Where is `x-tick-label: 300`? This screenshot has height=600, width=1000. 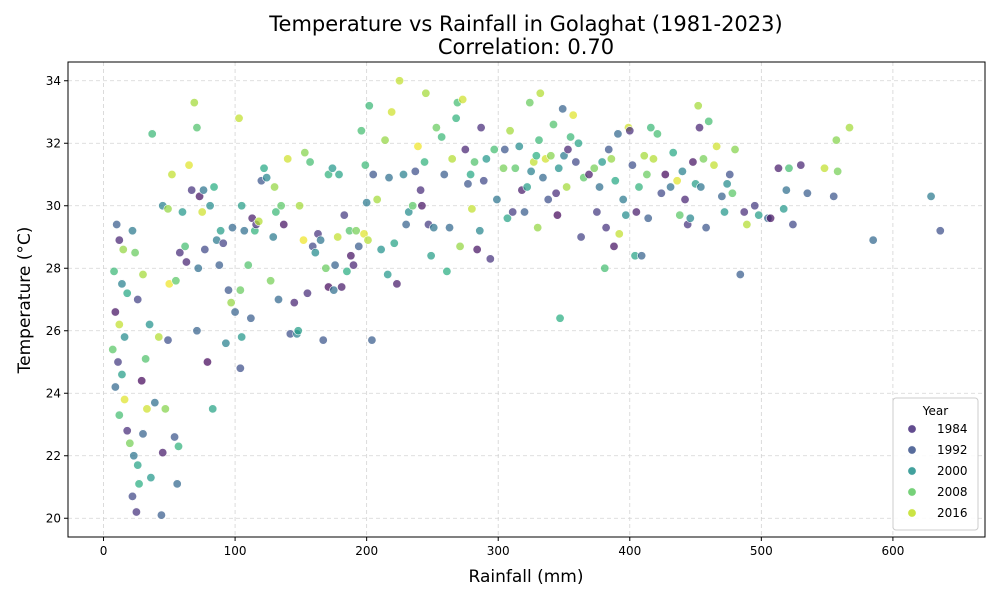 x-tick-label: 300 is located at coordinates (498, 551).